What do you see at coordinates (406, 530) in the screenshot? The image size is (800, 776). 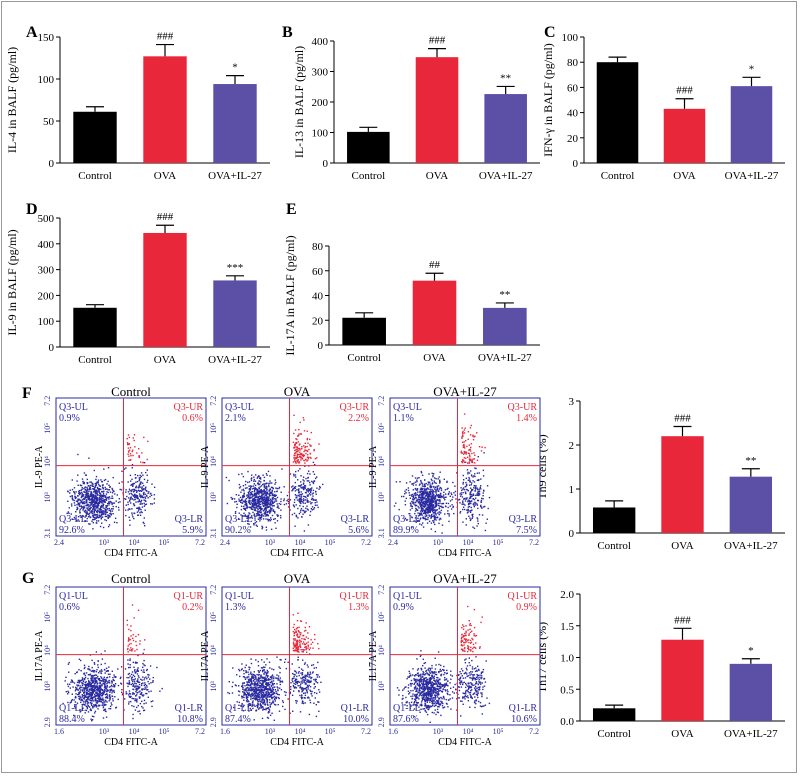 I see `quadrant-percent: 89.9%` at bounding box center [406, 530].